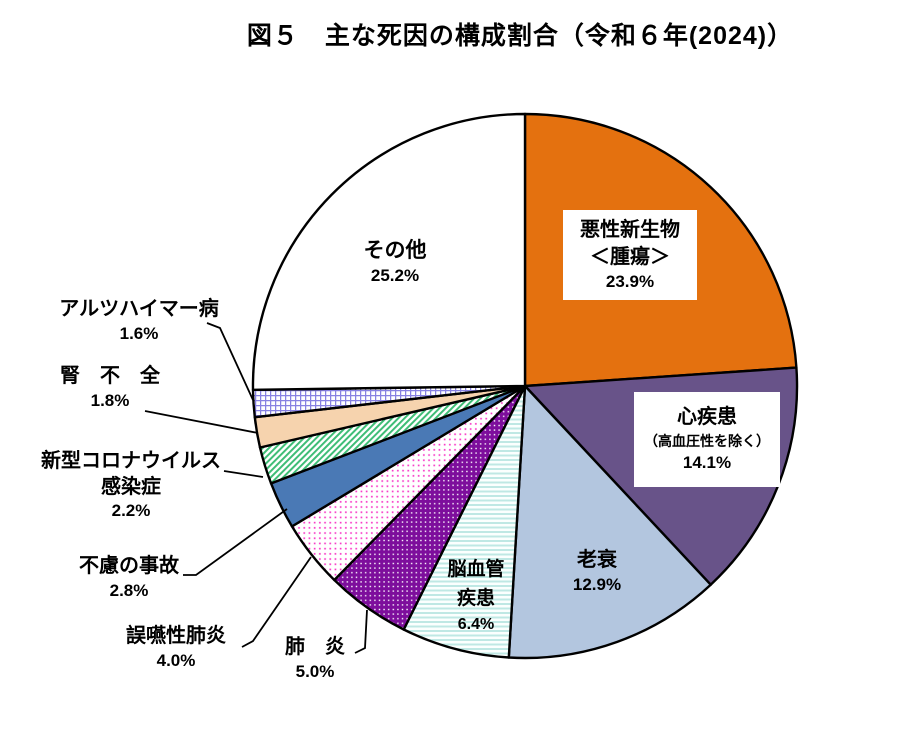 The image size is (918, 736). What do you see at coordinates (609, 522) in the screenshot?
I see `pie-slice-senility` at bounding box center [609, 522].